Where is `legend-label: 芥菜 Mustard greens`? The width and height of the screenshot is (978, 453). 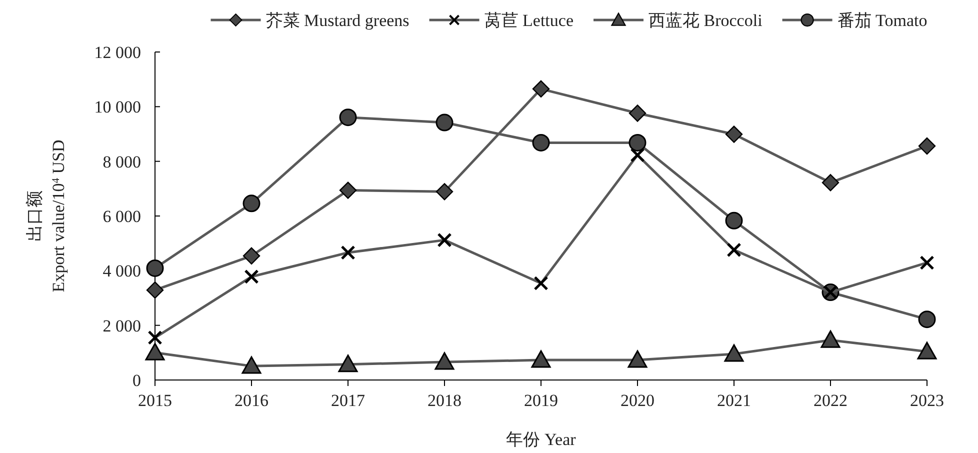 legend-label: 芥菜 Mustard greens is located at coordinates (338, 20).